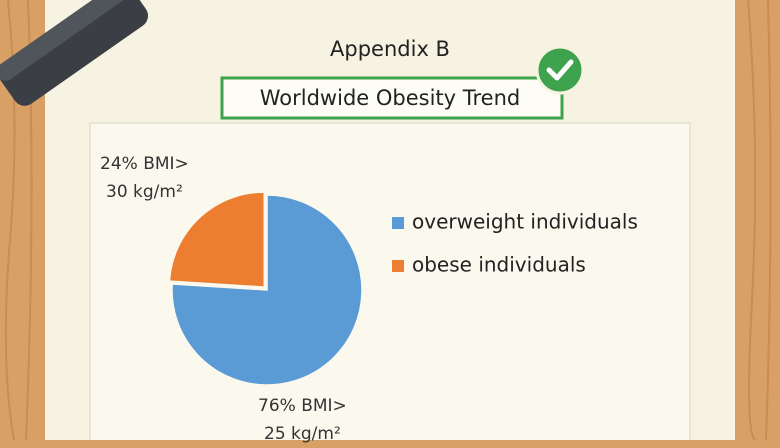 The height and width of the screenshot is (448, 780). I want to click on title-box, so click(392, 98).